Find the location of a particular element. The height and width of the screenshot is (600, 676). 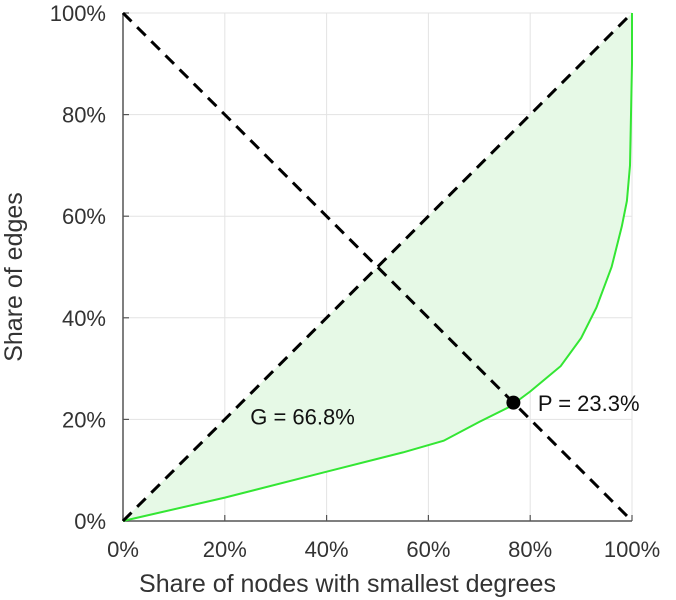

y-tick-label-0: 0% is located at coordinates (90, 521).